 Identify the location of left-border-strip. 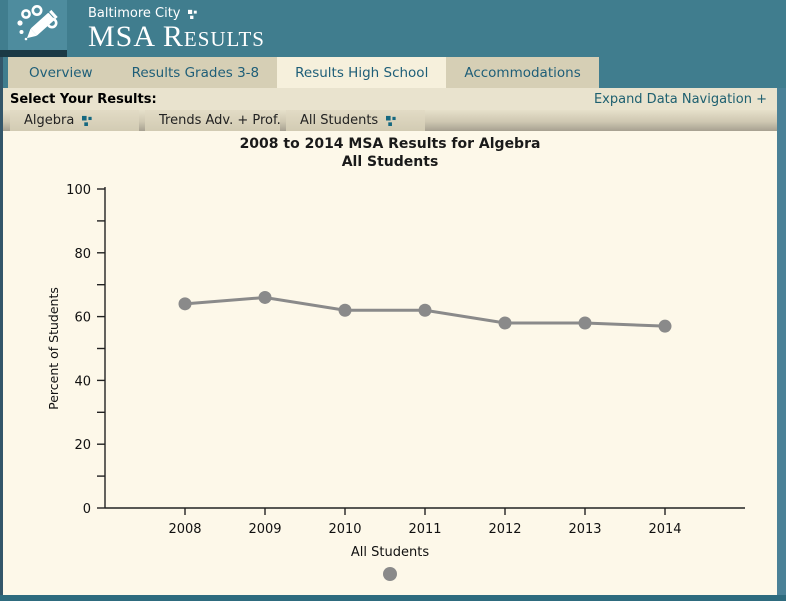
(1, 329).